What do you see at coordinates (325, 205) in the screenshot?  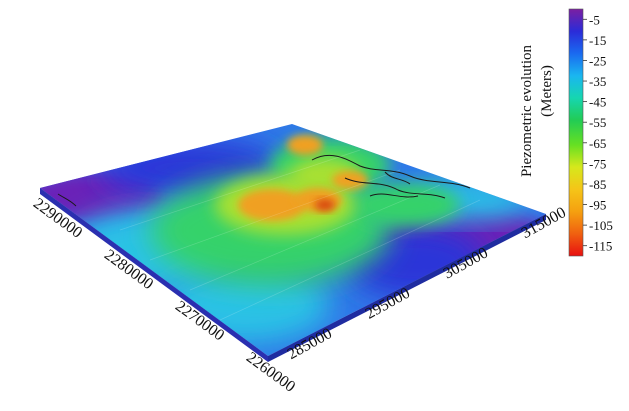 I see `surface-zone-red-core` at bounding box center [325, 205].